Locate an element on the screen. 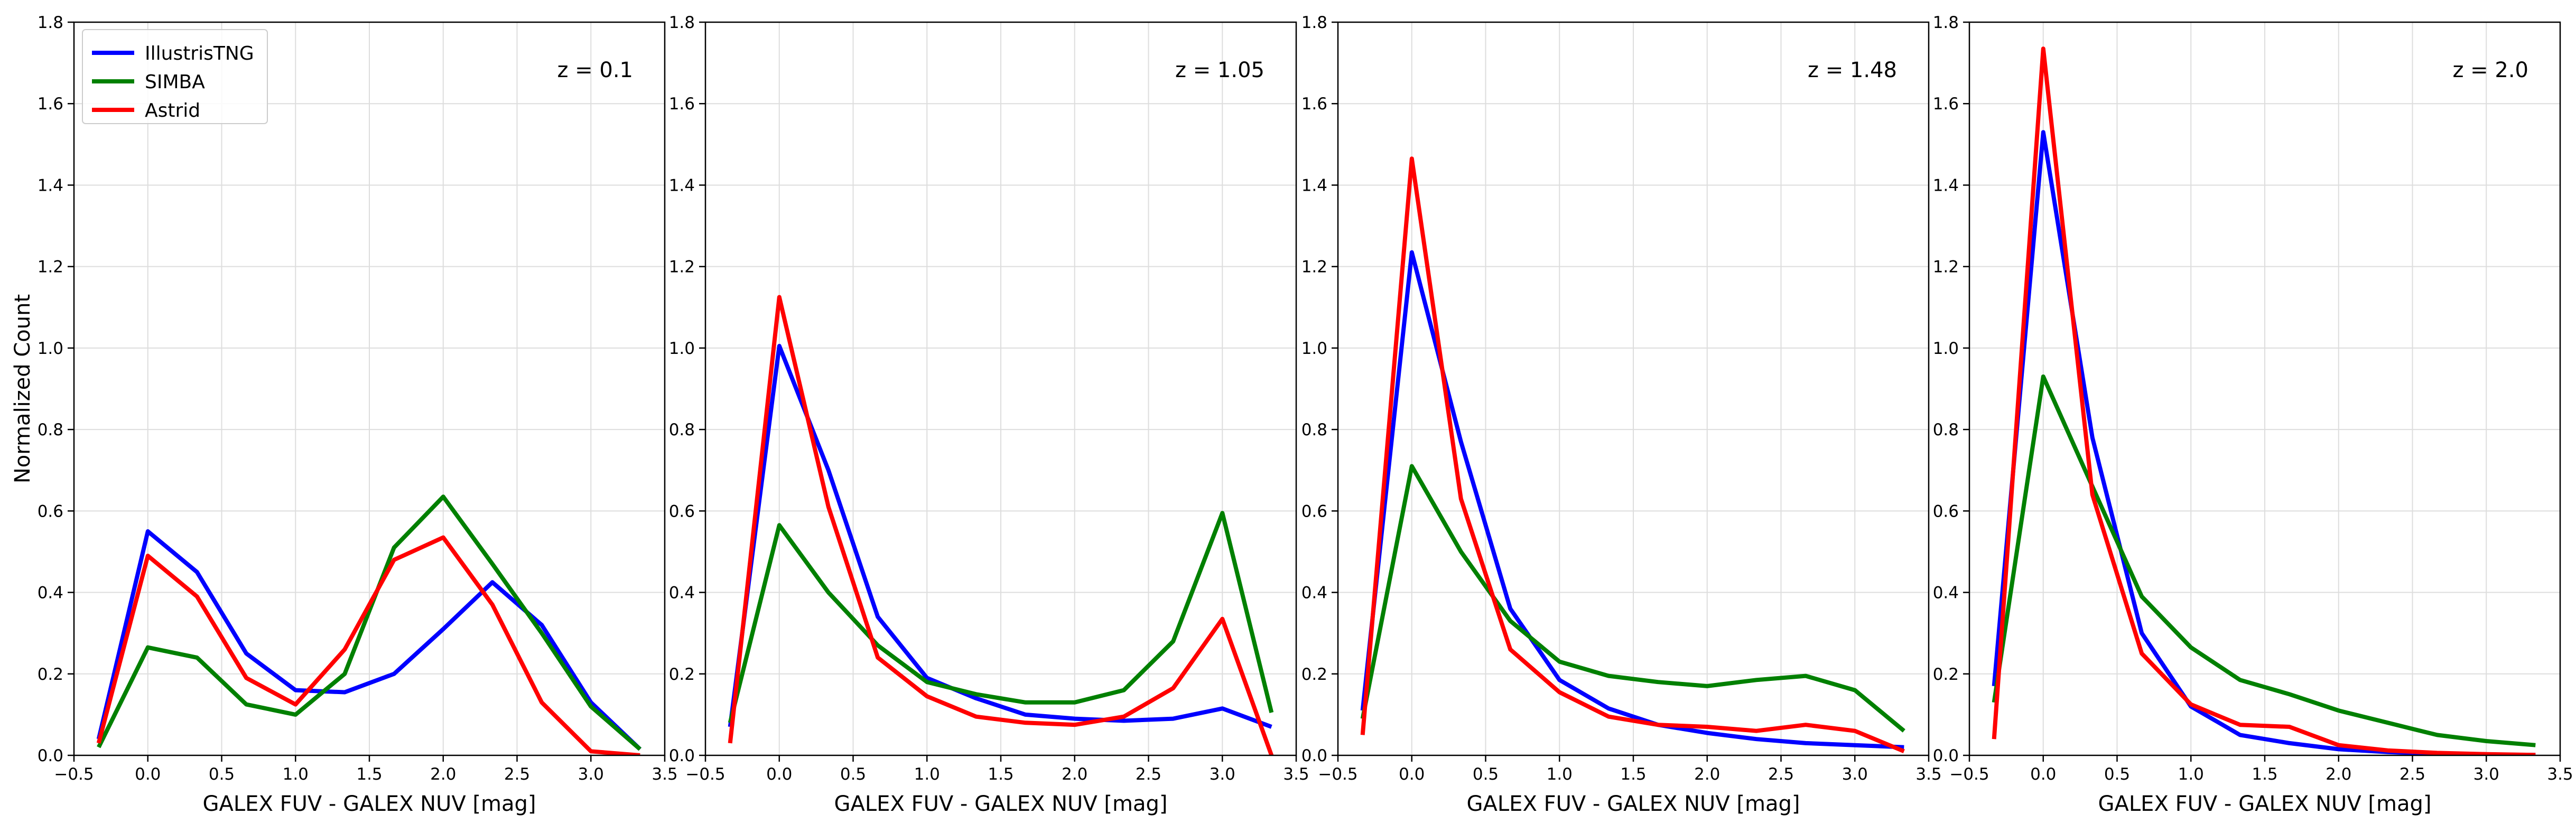 The height and width of the screenshot is (833, 2576). legend: IllustrisTNG SIMBA Astrid is located at coordinates (175, 76).